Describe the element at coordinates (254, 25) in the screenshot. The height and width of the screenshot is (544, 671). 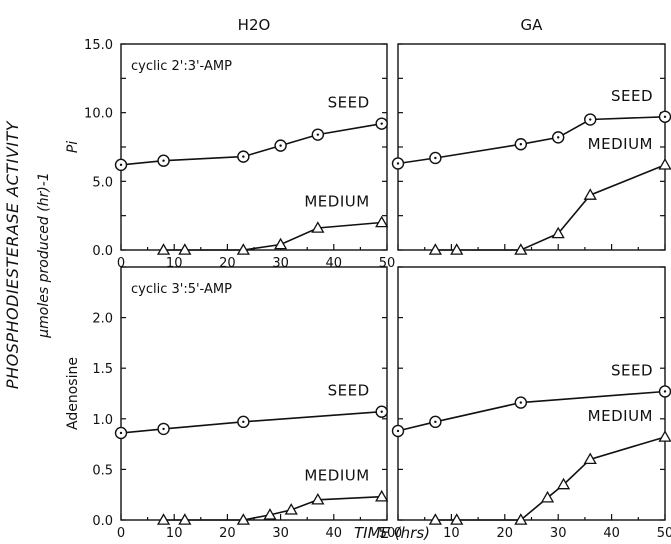
I see `column-title: H2O` at that location.